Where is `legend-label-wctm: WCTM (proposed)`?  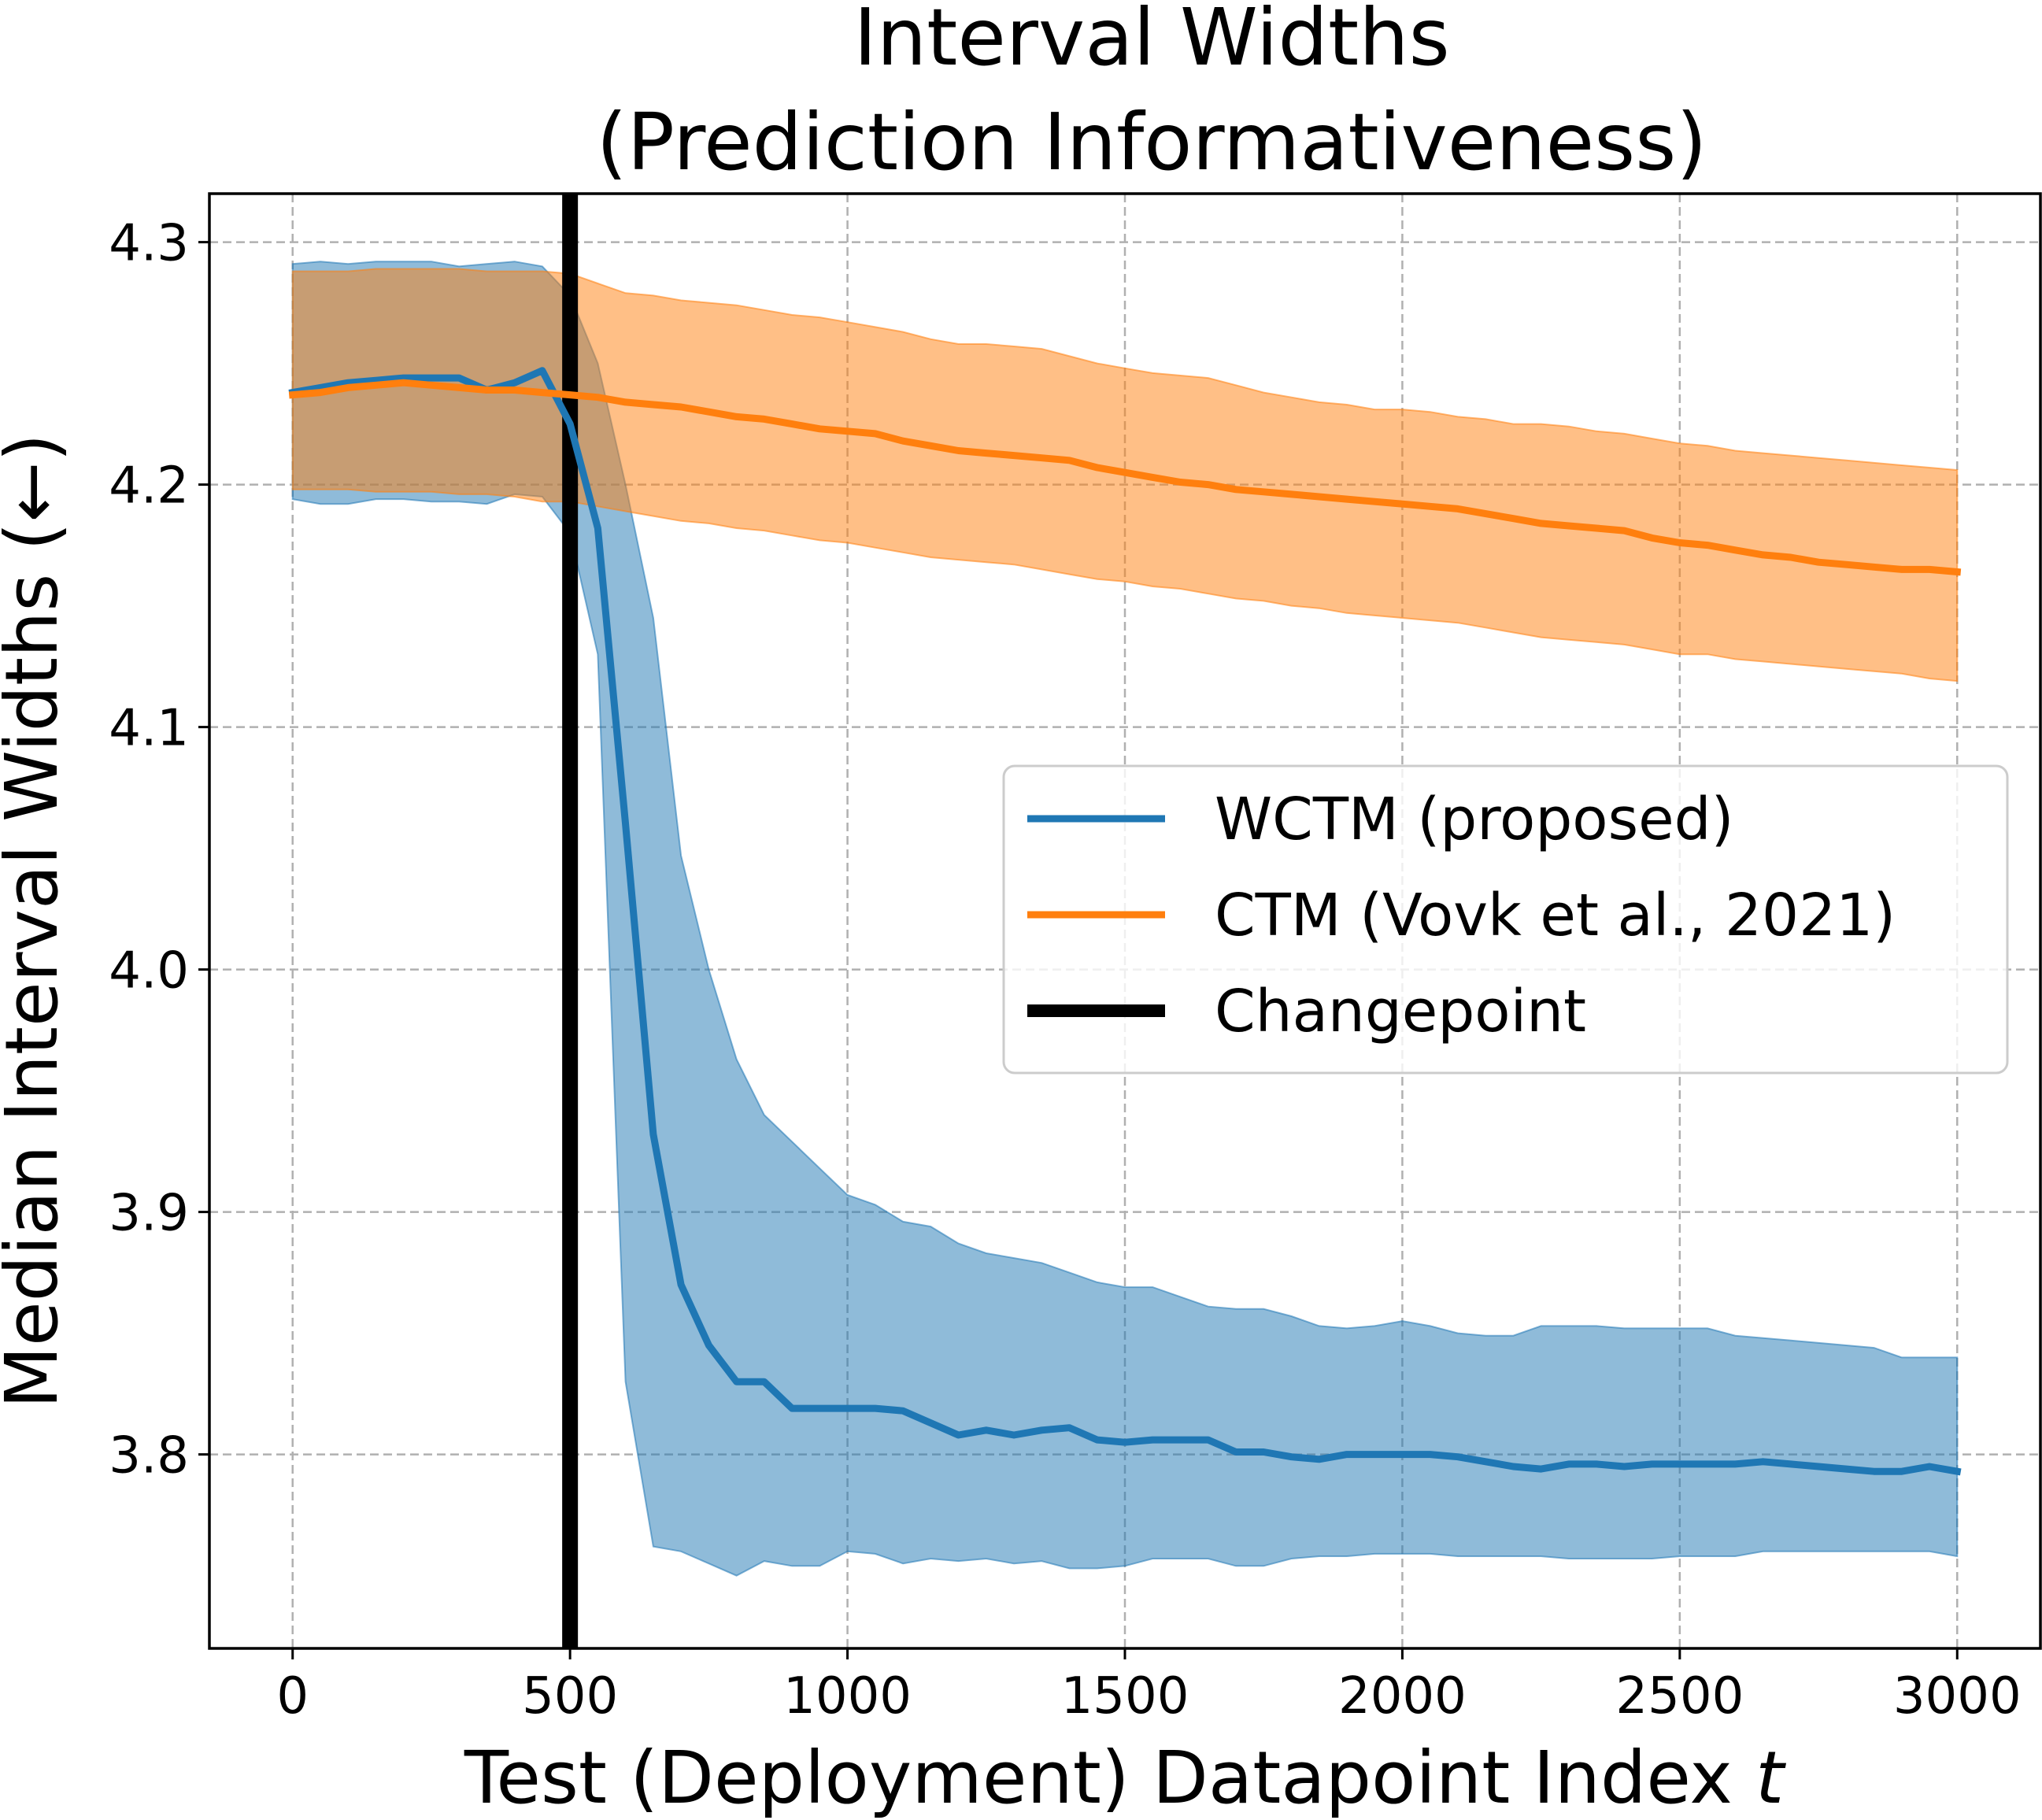
legend-label-wctm: WCTM (proposed) is located at coordinates (1474, 819).